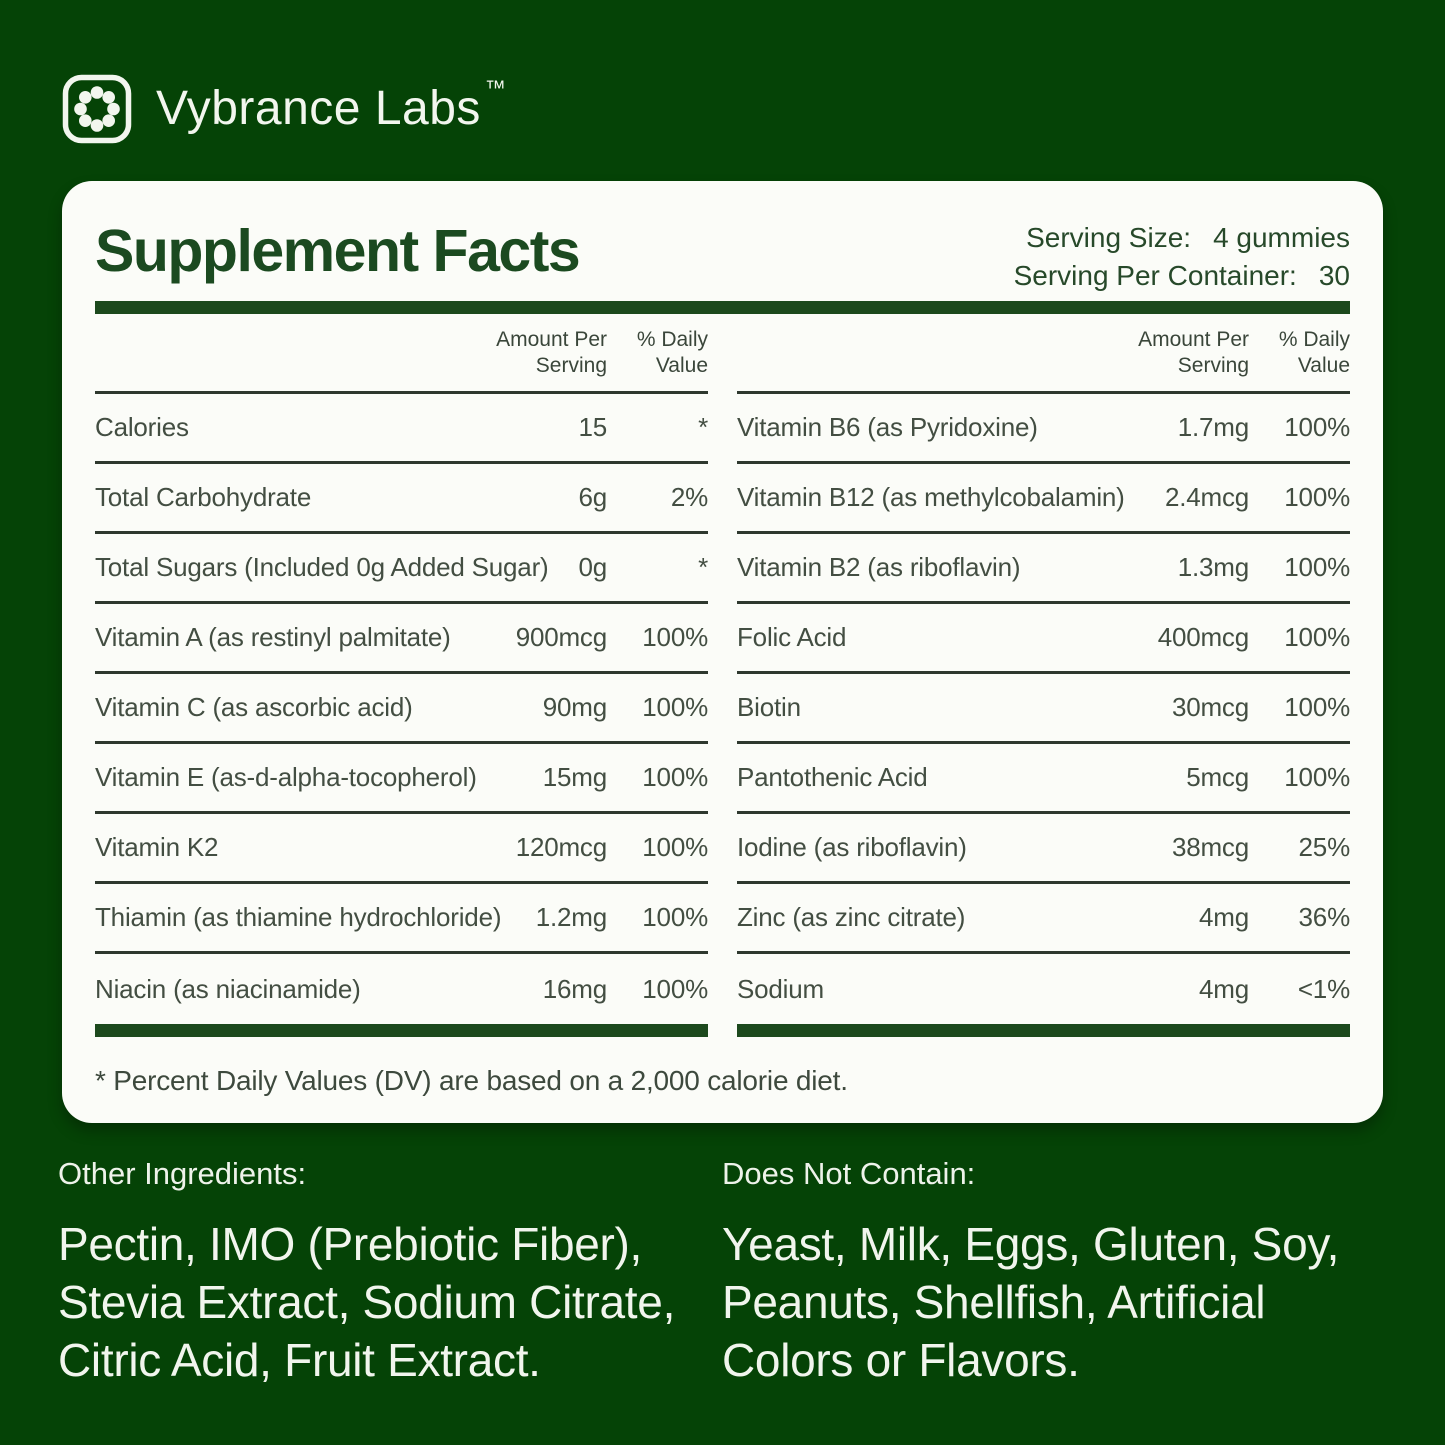  Describe the element at coordinates (780, 988) in the screenshot. I see `nutrient-name: Sodium` at that location.